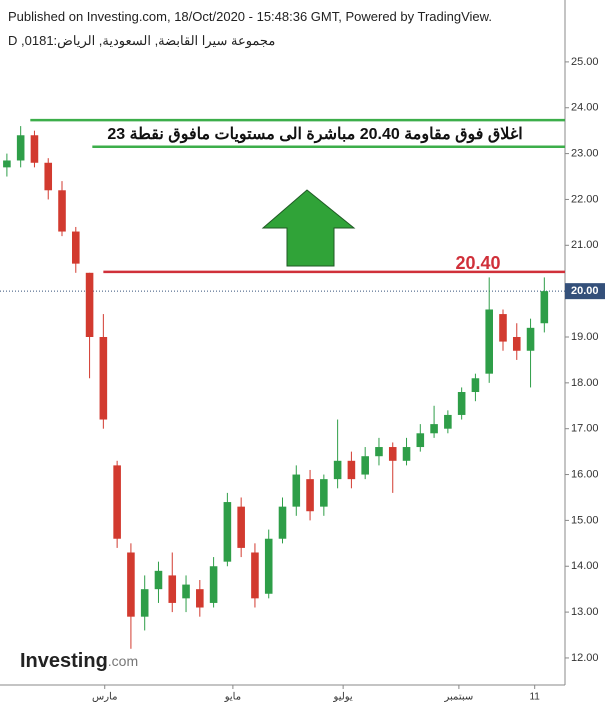 This screenshot has width=609, height=708. What do you see at coordinates (585, 429) in the screenshot?
I see `y-tick-label: 17.00` at bounding box center [585, 429].